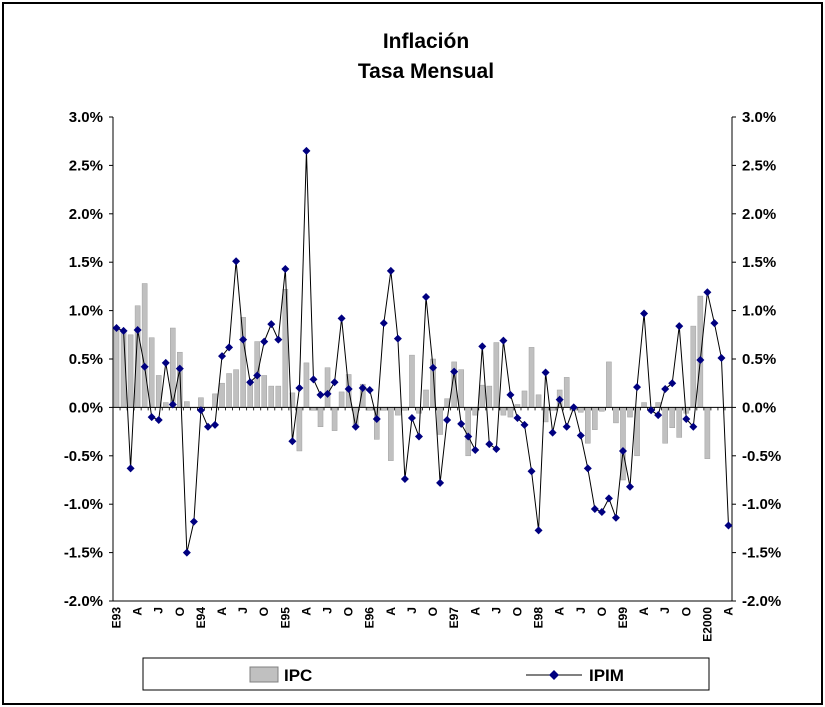 This screenshot has width=825, height=707. Describe the element at coordinates (83, 504) in the screenshot. I see `y-tick-label-left: -1.0%` at that location.